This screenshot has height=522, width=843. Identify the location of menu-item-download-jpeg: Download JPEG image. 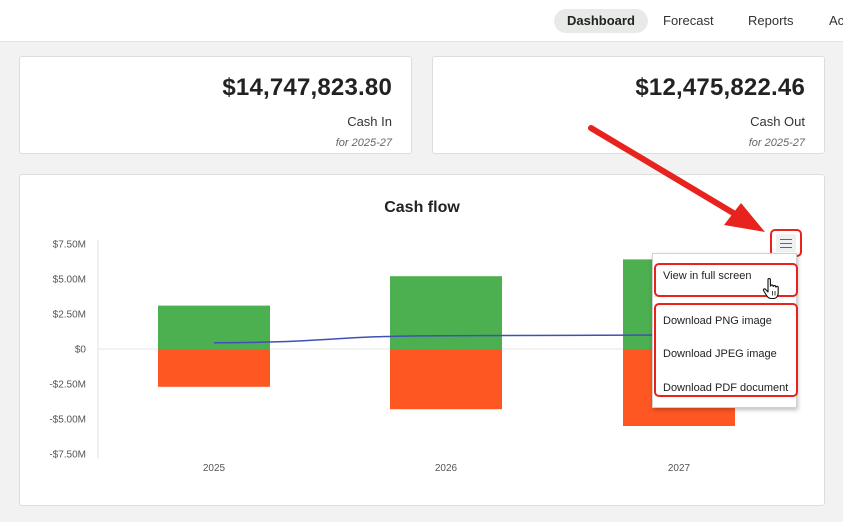
(720, 354).